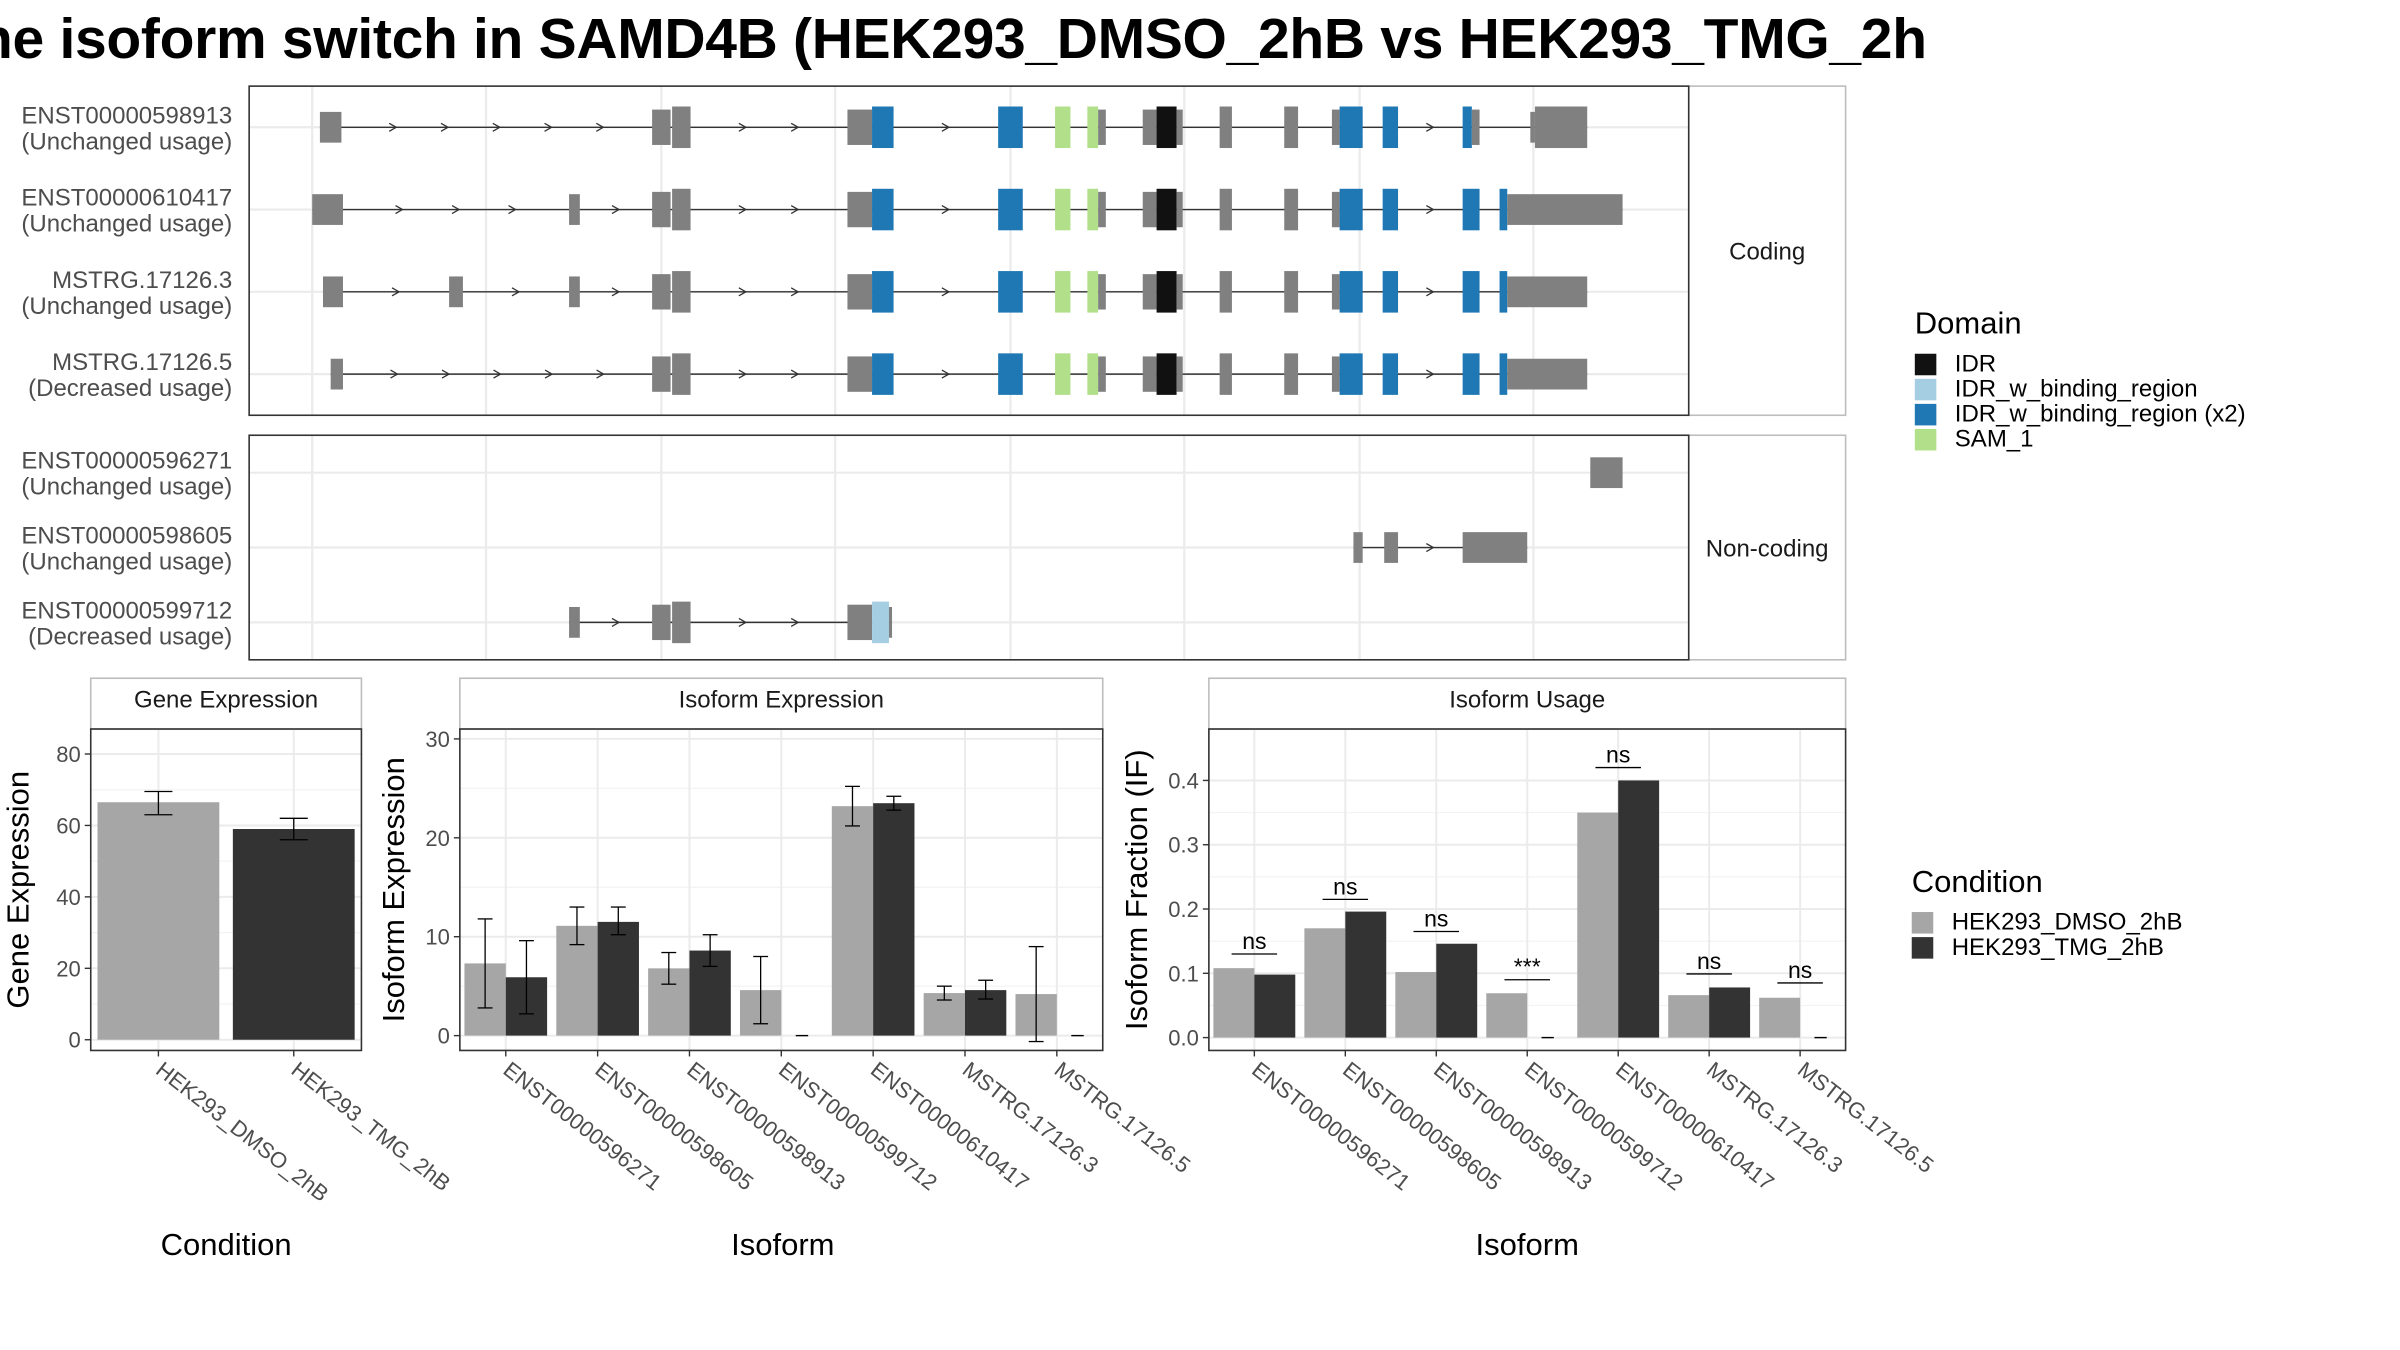 The width and height of the screenshot is (2400, 1350). Describe the element at coordinates (130, 388) in the screenshot. I see `transcript-usage-label: (Decreased usage)` at that location.